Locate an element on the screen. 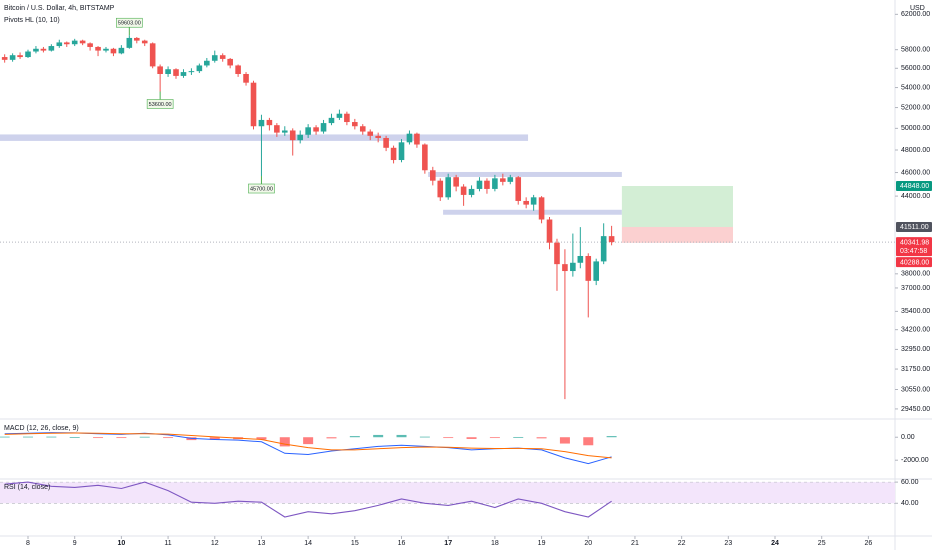 The height and width of the screenshot is (550, 932). indicator-title: Pivots HL (10, 10) is located at coordinates (32, 20).